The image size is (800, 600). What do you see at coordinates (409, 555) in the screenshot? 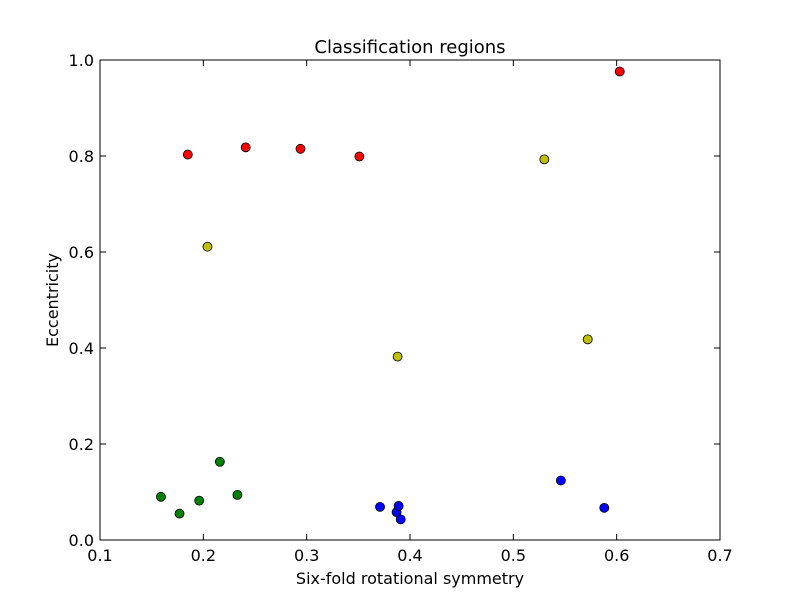
I see `x-tick-label: 0.4` at bounding box center [409, 555].